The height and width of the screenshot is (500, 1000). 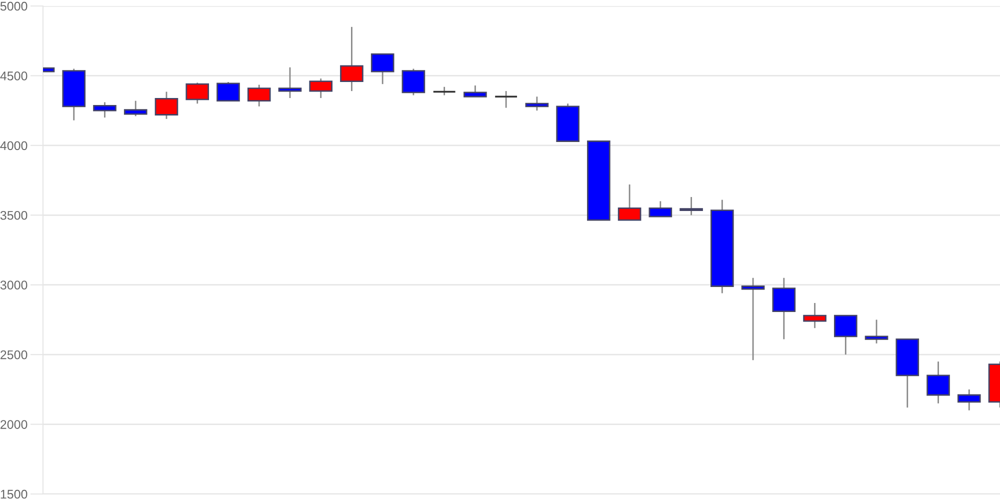 What do you see at coordinates (14, 424) in the screenshot?
I see `y-tick-label: 2000` at bounding box center [14, 424].